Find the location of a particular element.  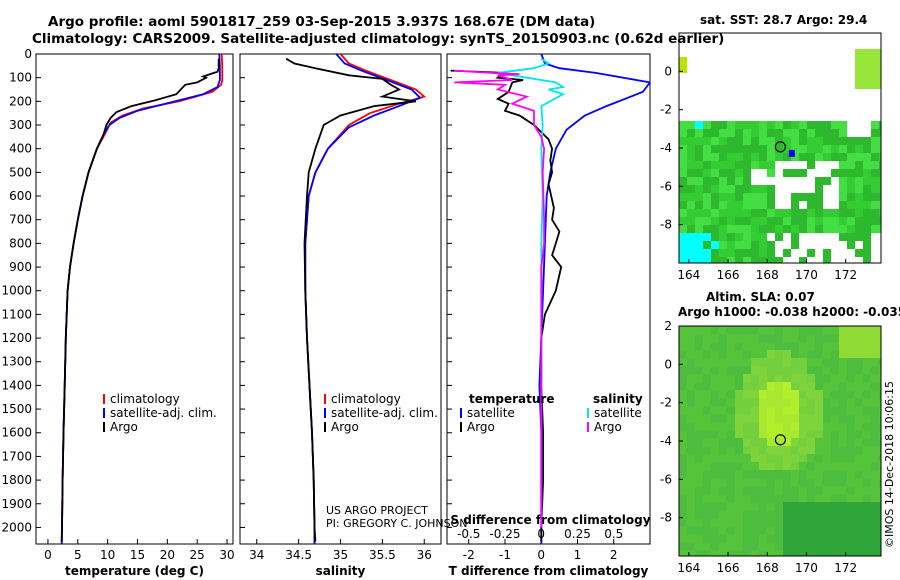

y-tick-label: 1400 is located at coordinates (16, 385).